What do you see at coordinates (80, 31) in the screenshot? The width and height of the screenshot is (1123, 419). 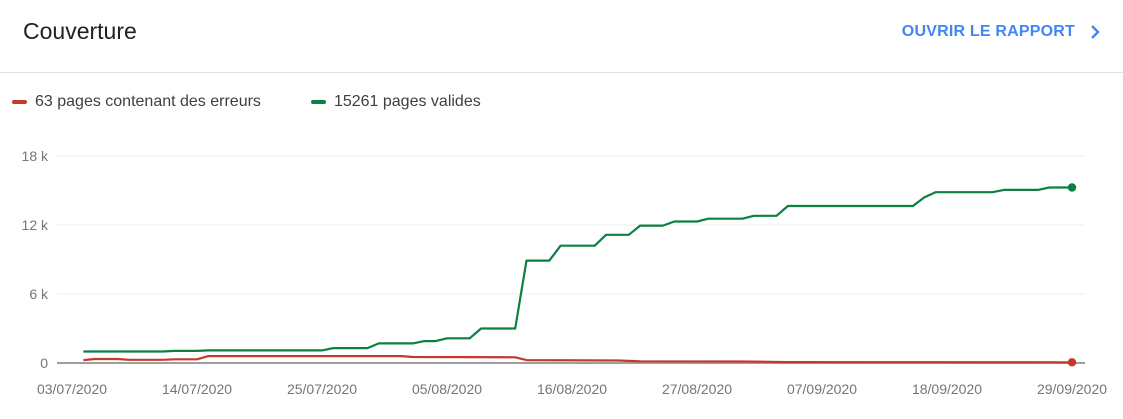 I see `card-title: Couverture` at bounding box center [80, 31].